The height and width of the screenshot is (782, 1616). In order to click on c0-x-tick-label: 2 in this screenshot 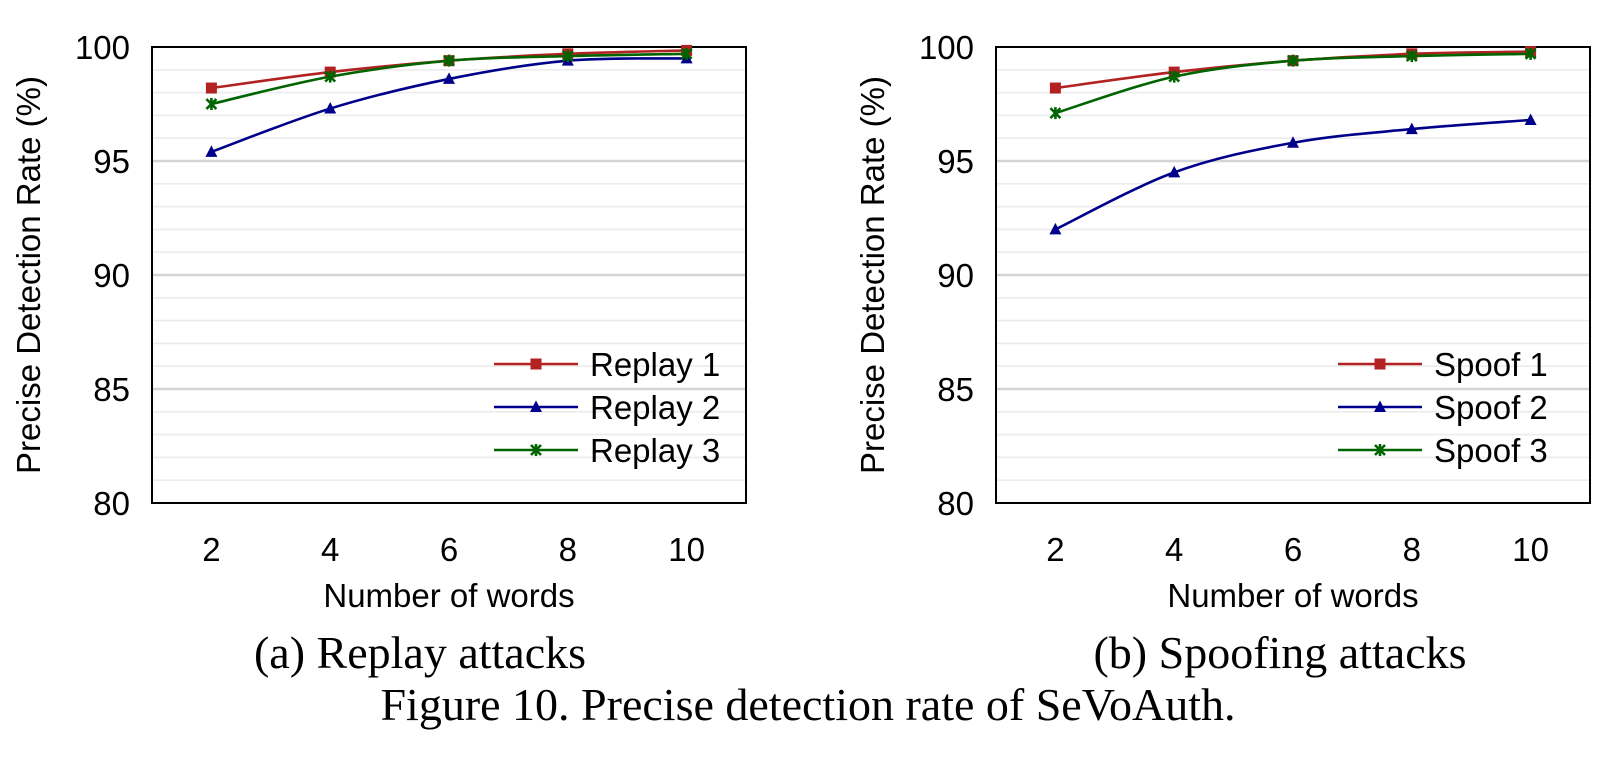, I will do `click(211, 549)`.